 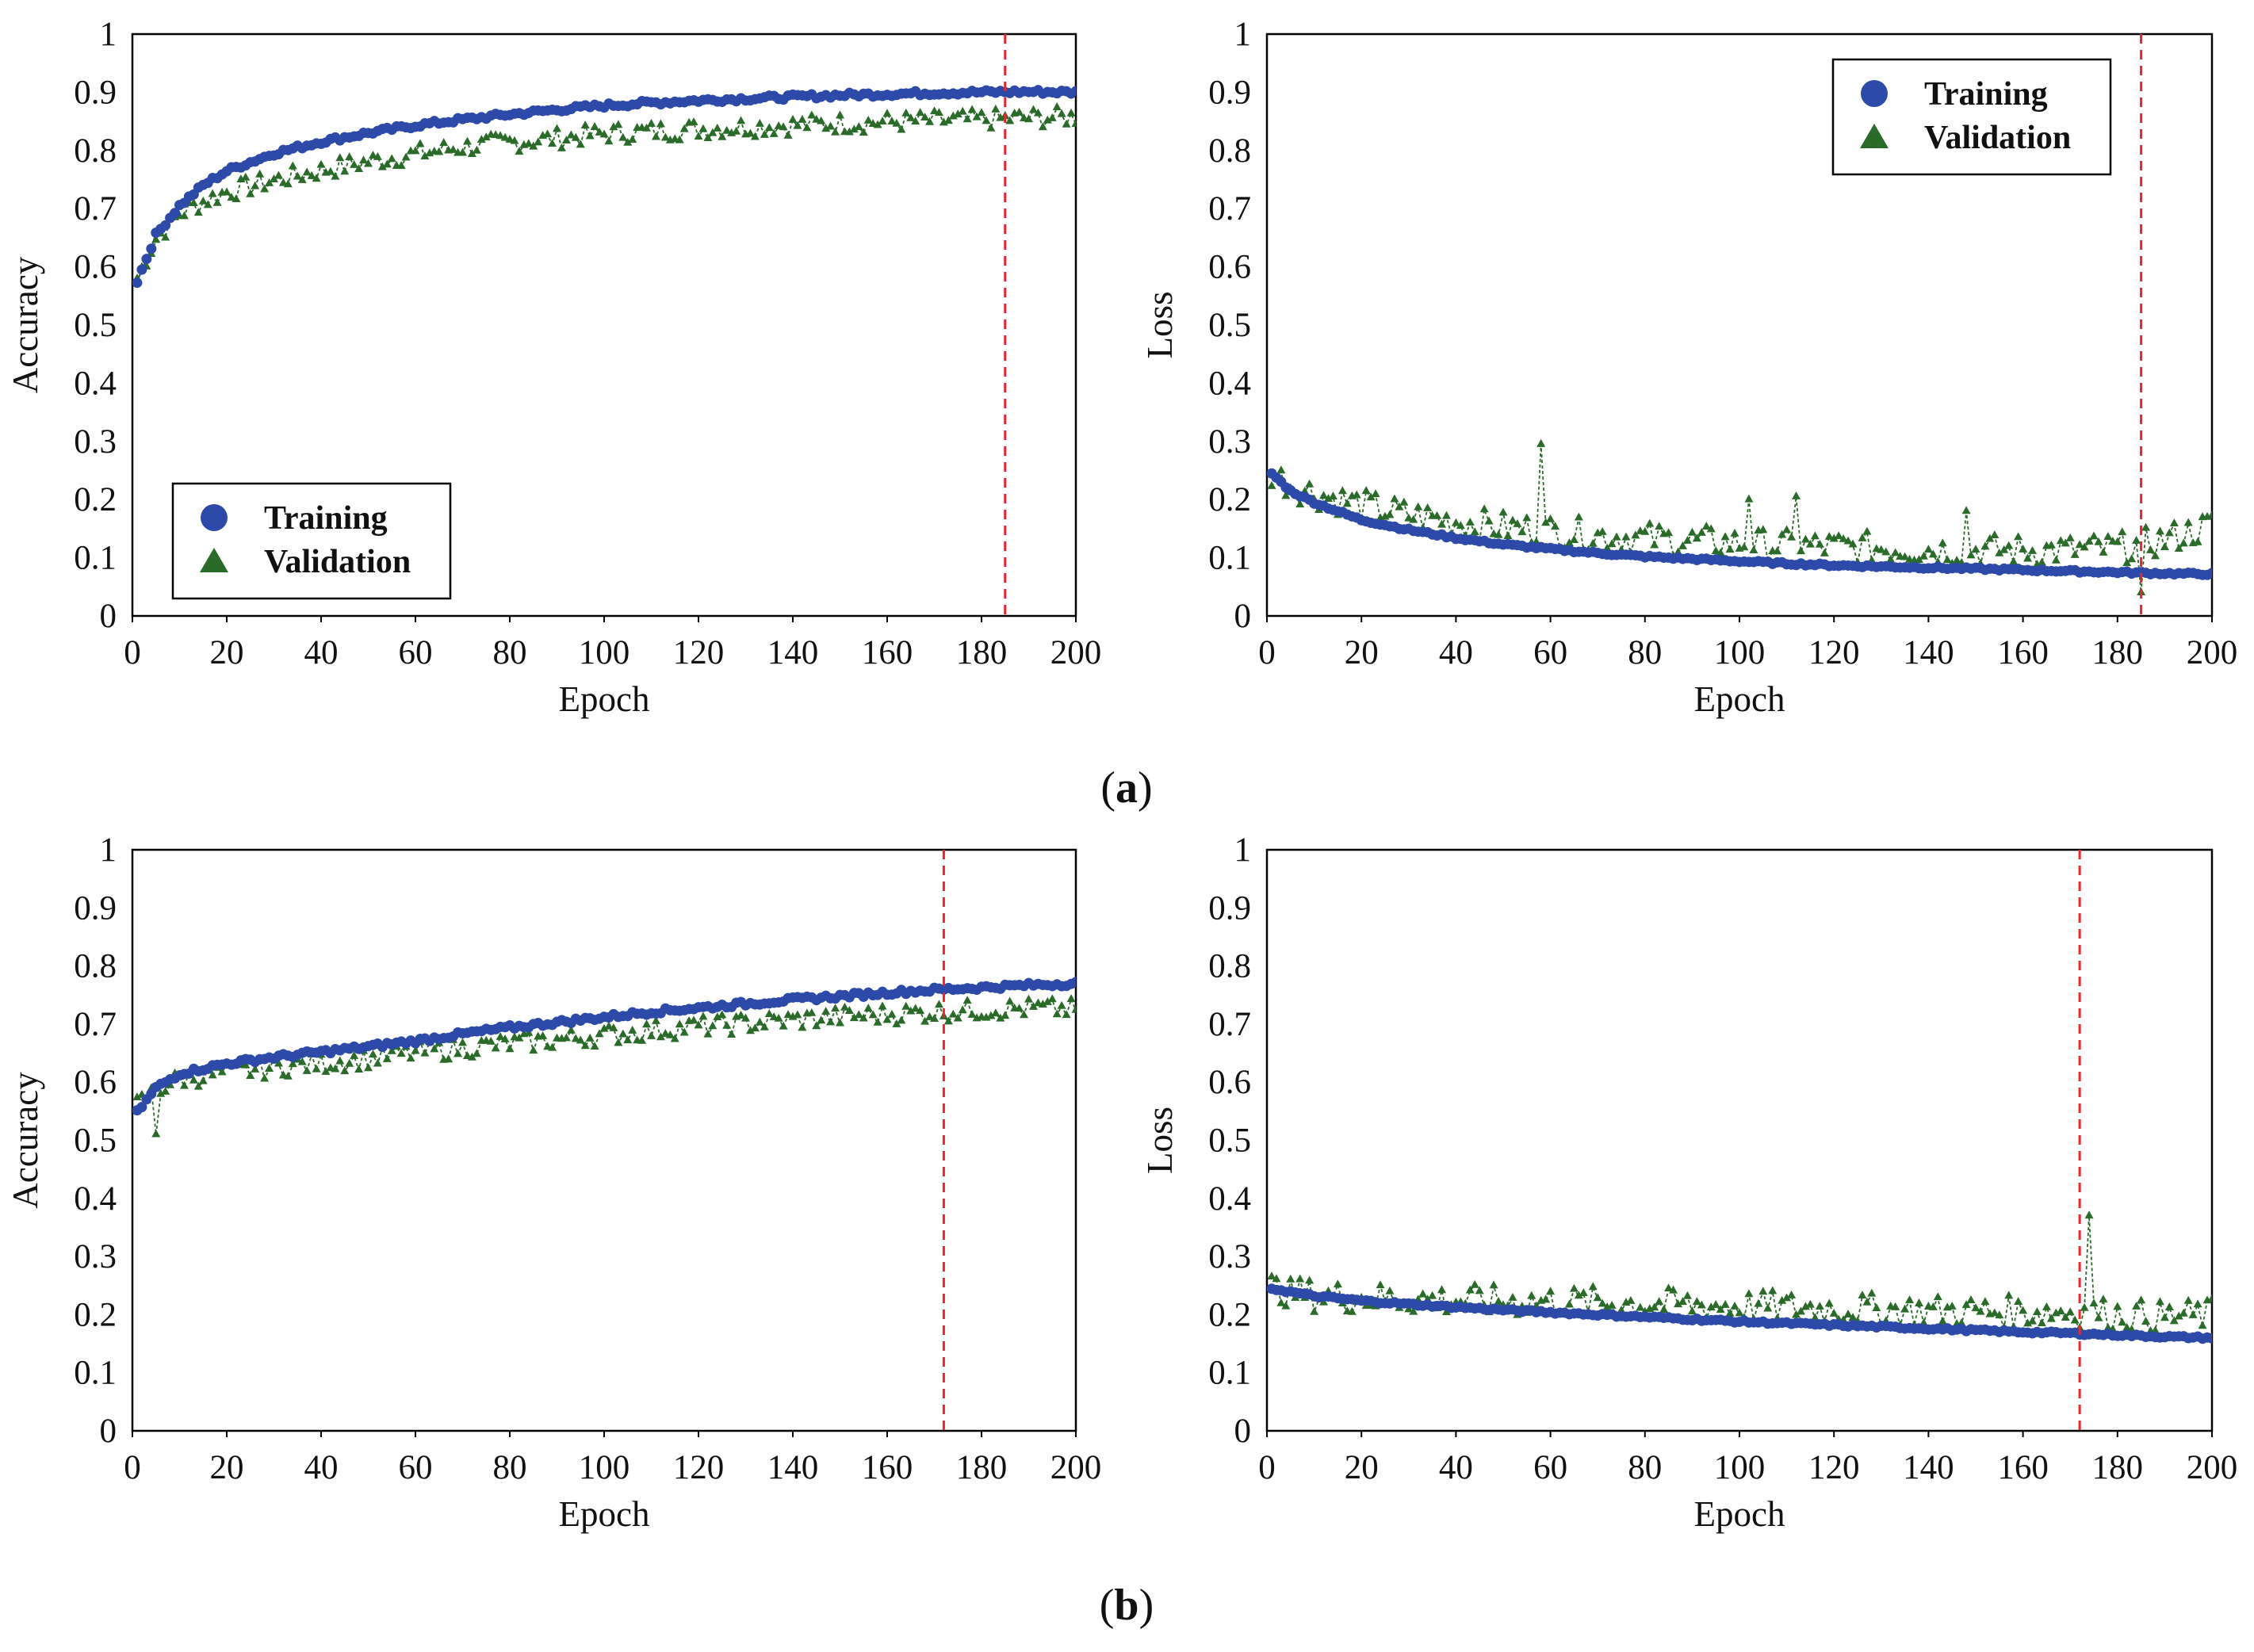 I want to click on y-tick-label: 0.7, so click(x=1229, y=1025).